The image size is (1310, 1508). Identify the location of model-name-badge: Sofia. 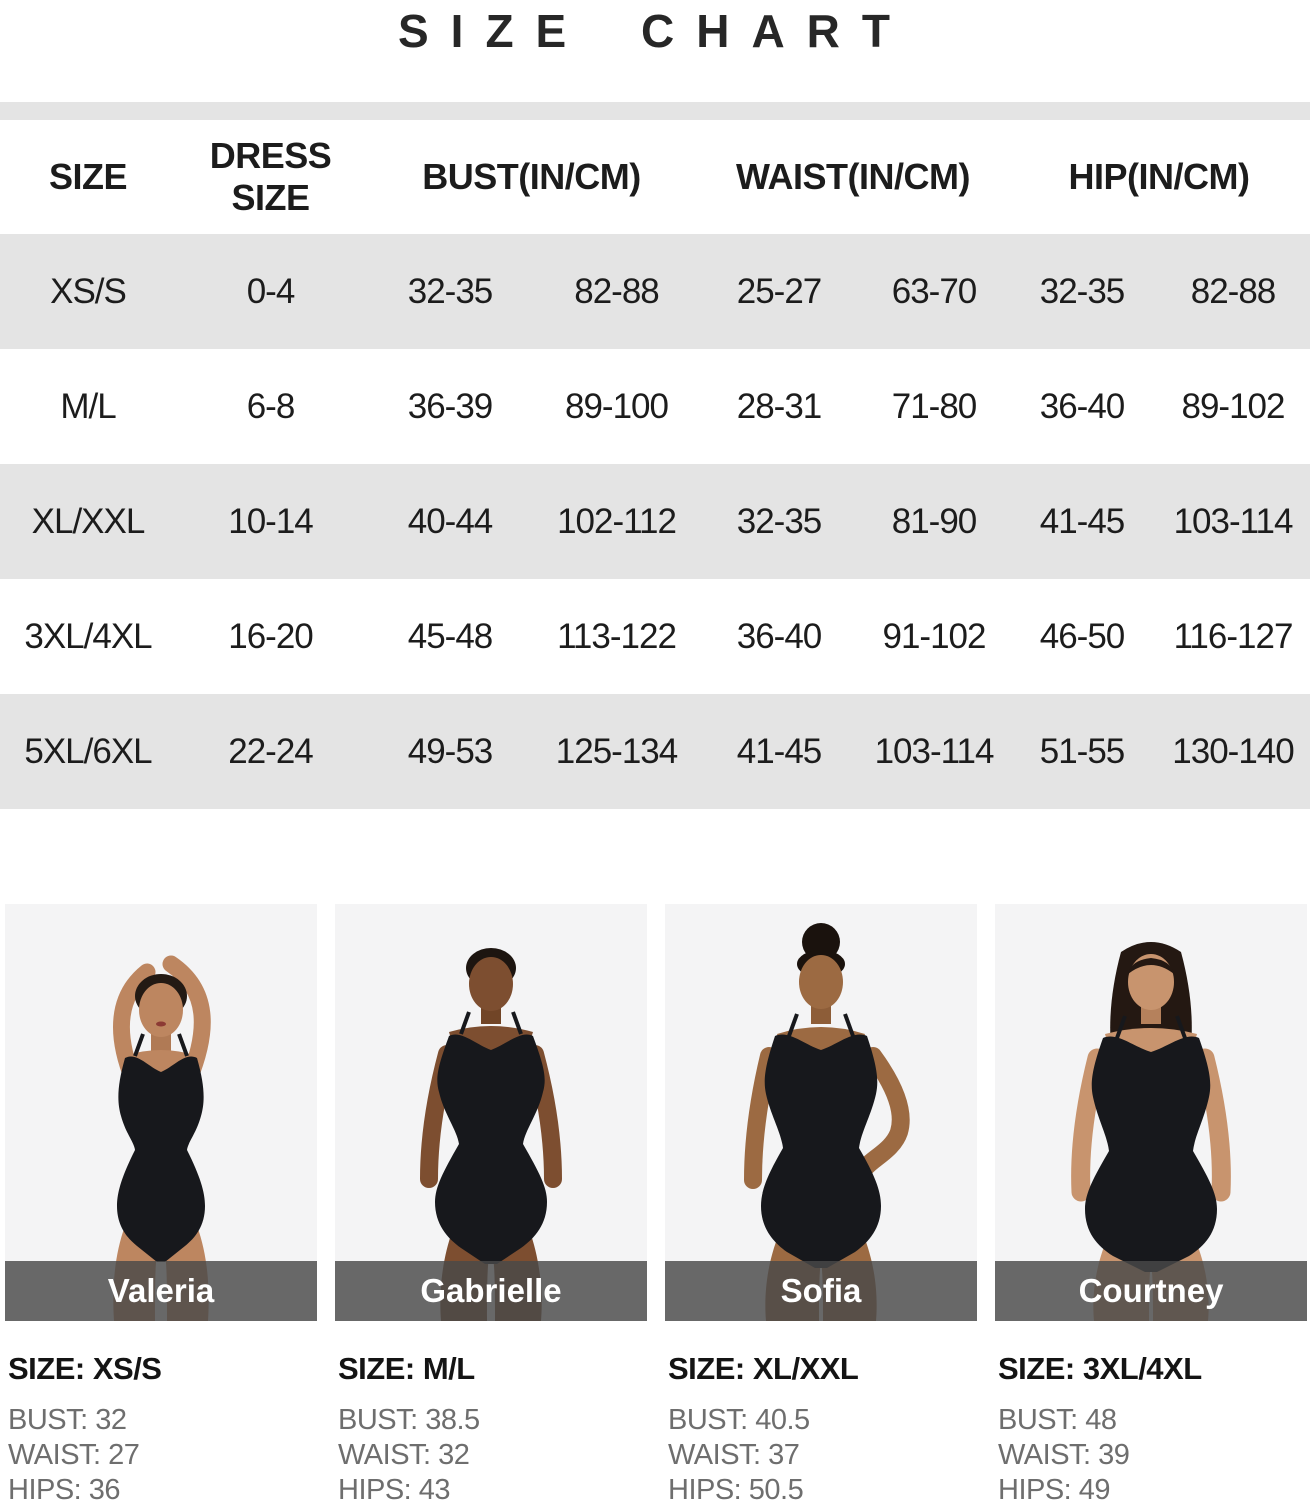
(821, 1291).